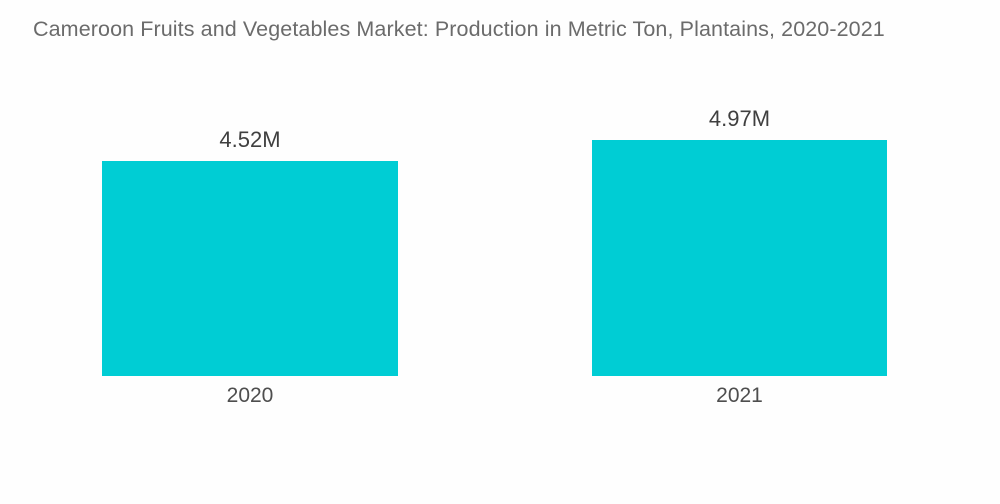 The image size is (1000, 504). Describe the element at coordinates (739, 395) in the screenshot. I see `bar-category-label: 2021` at that location.